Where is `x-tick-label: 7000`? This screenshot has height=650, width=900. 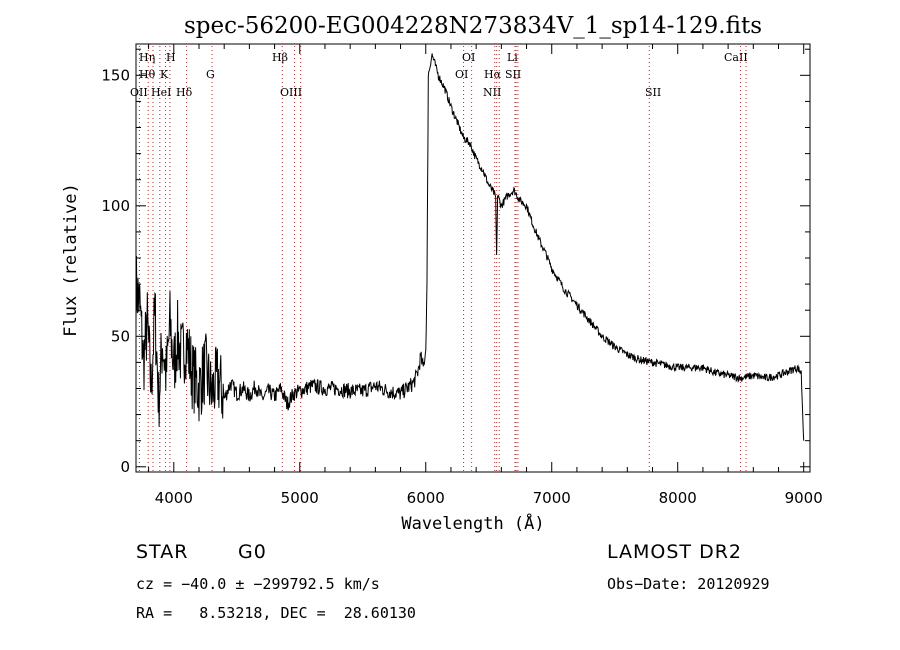
x-tick-label: 7000 is located at coordinates (552, 498).